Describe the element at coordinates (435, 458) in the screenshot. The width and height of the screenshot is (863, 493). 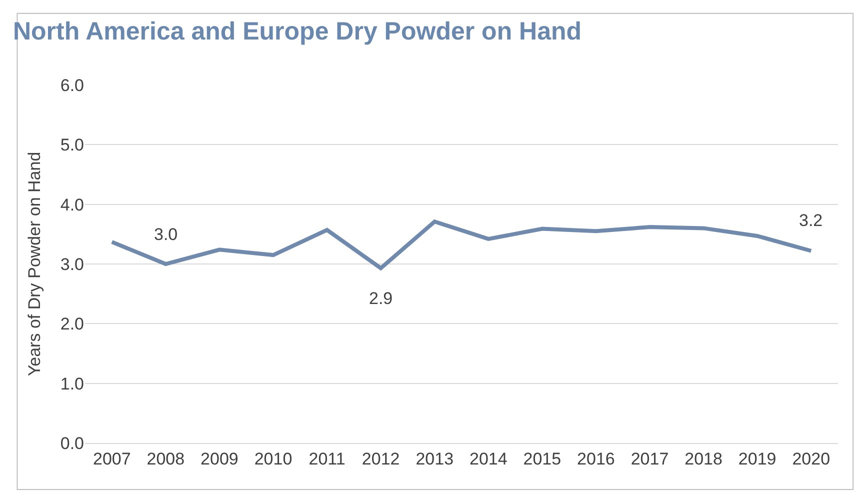
I see `x-tick-label: 2013` at that location.